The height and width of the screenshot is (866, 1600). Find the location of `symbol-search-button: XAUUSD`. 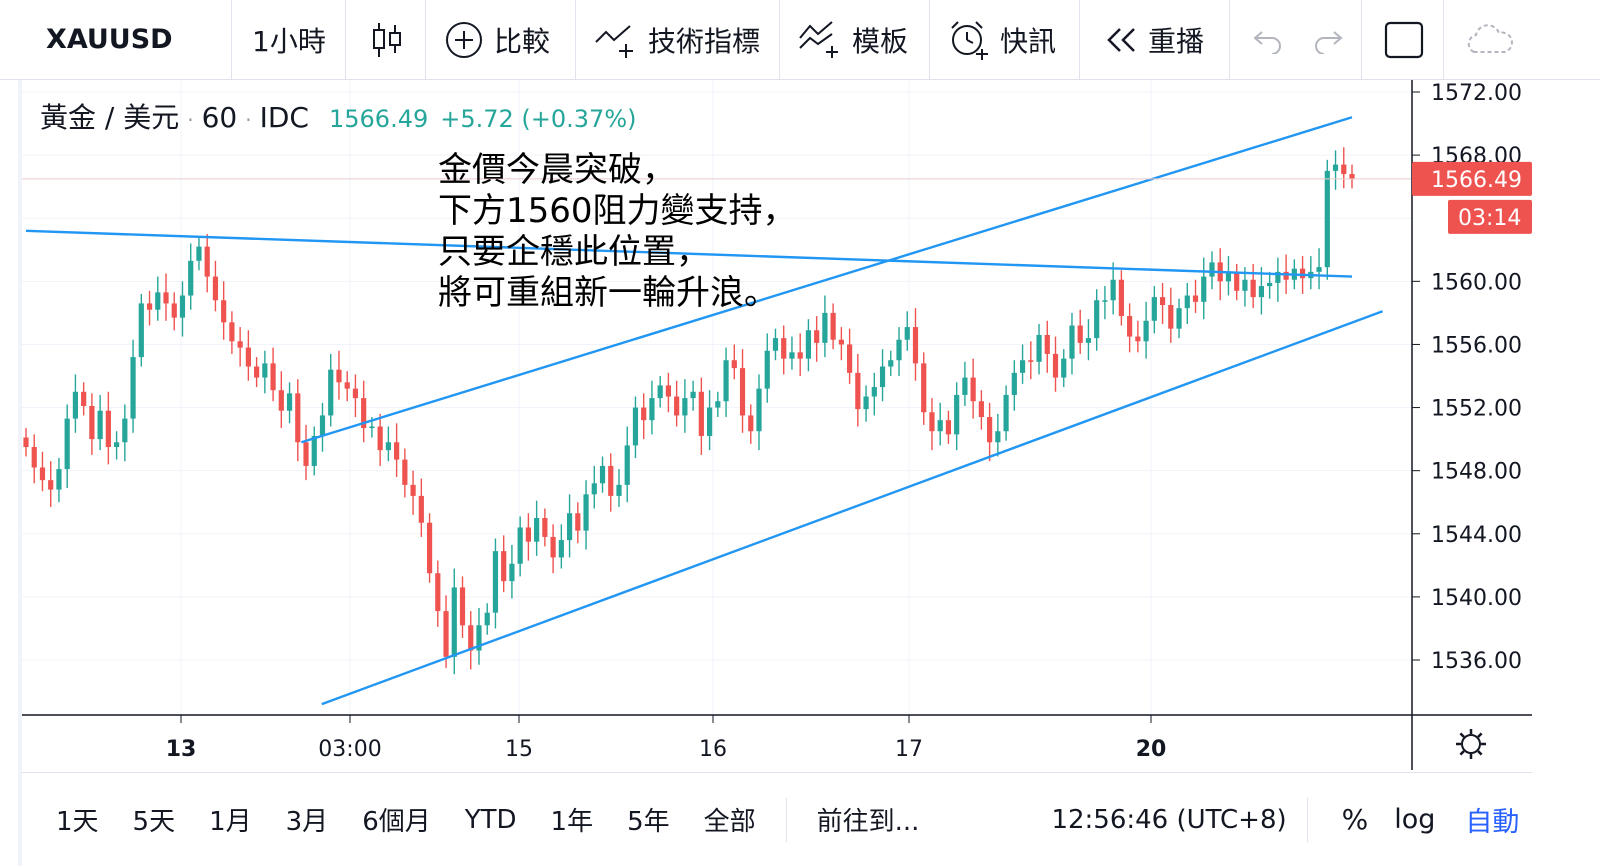

symbol-search-button: XAUUSD is located at coordinates (116, 40).